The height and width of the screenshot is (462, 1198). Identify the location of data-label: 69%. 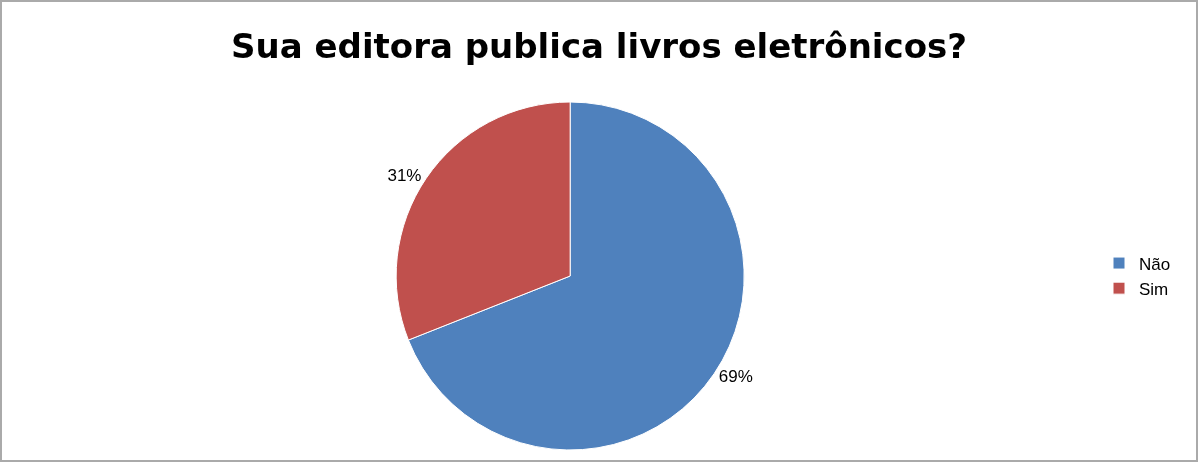
(735, 377).